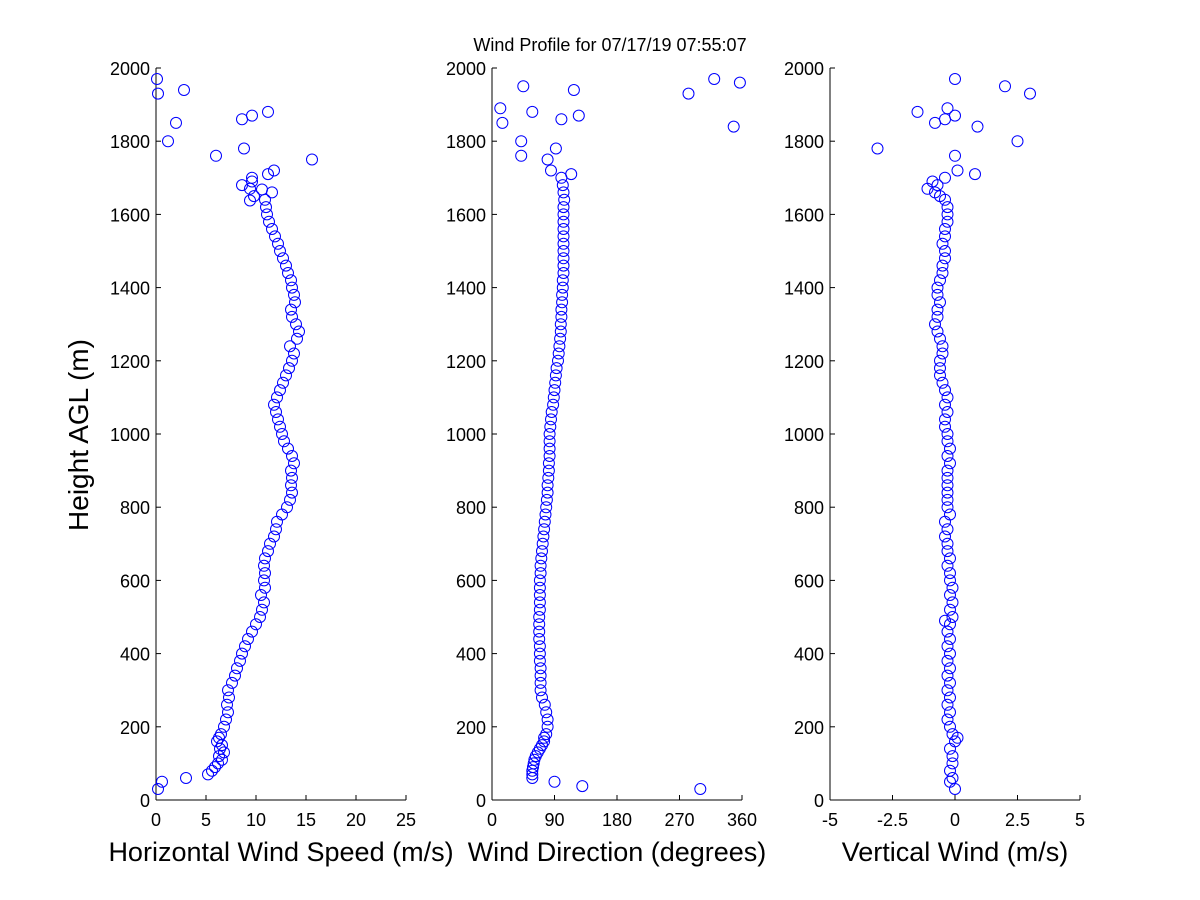 The height and width of the screenshot is (900, 1200). I want to click on y-tick-label: 400, so click(135, 655).